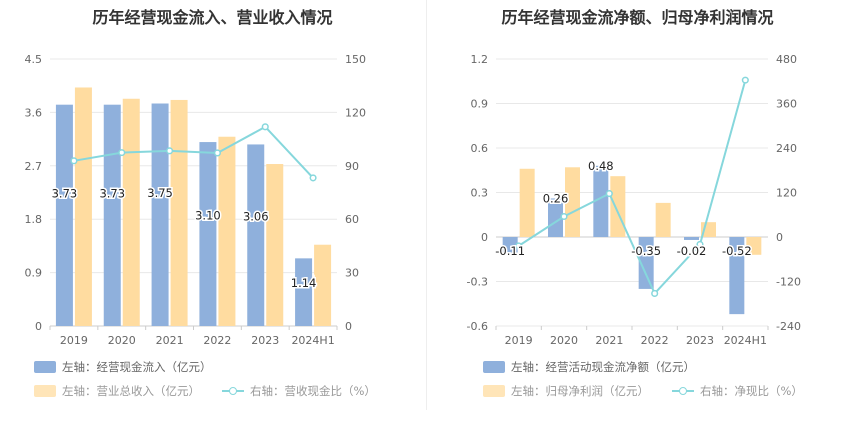 The height and width of the screenshot is (437, 850). I want to click on legend-label-net-profit: 左轴：归母净利润（亿元）, so click(580, 391).